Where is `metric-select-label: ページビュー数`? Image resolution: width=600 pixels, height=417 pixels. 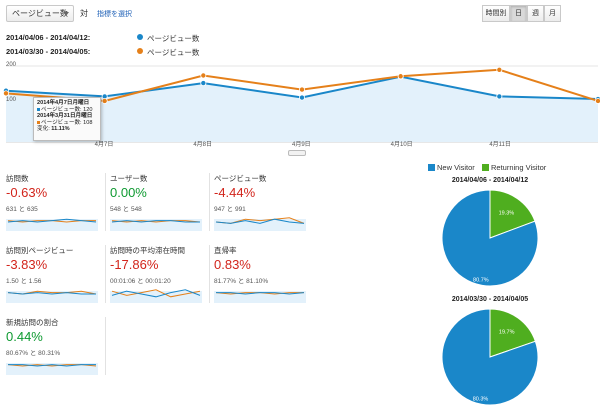 metric-select-label: ページビュー数 is located at coordinates (40, 13).